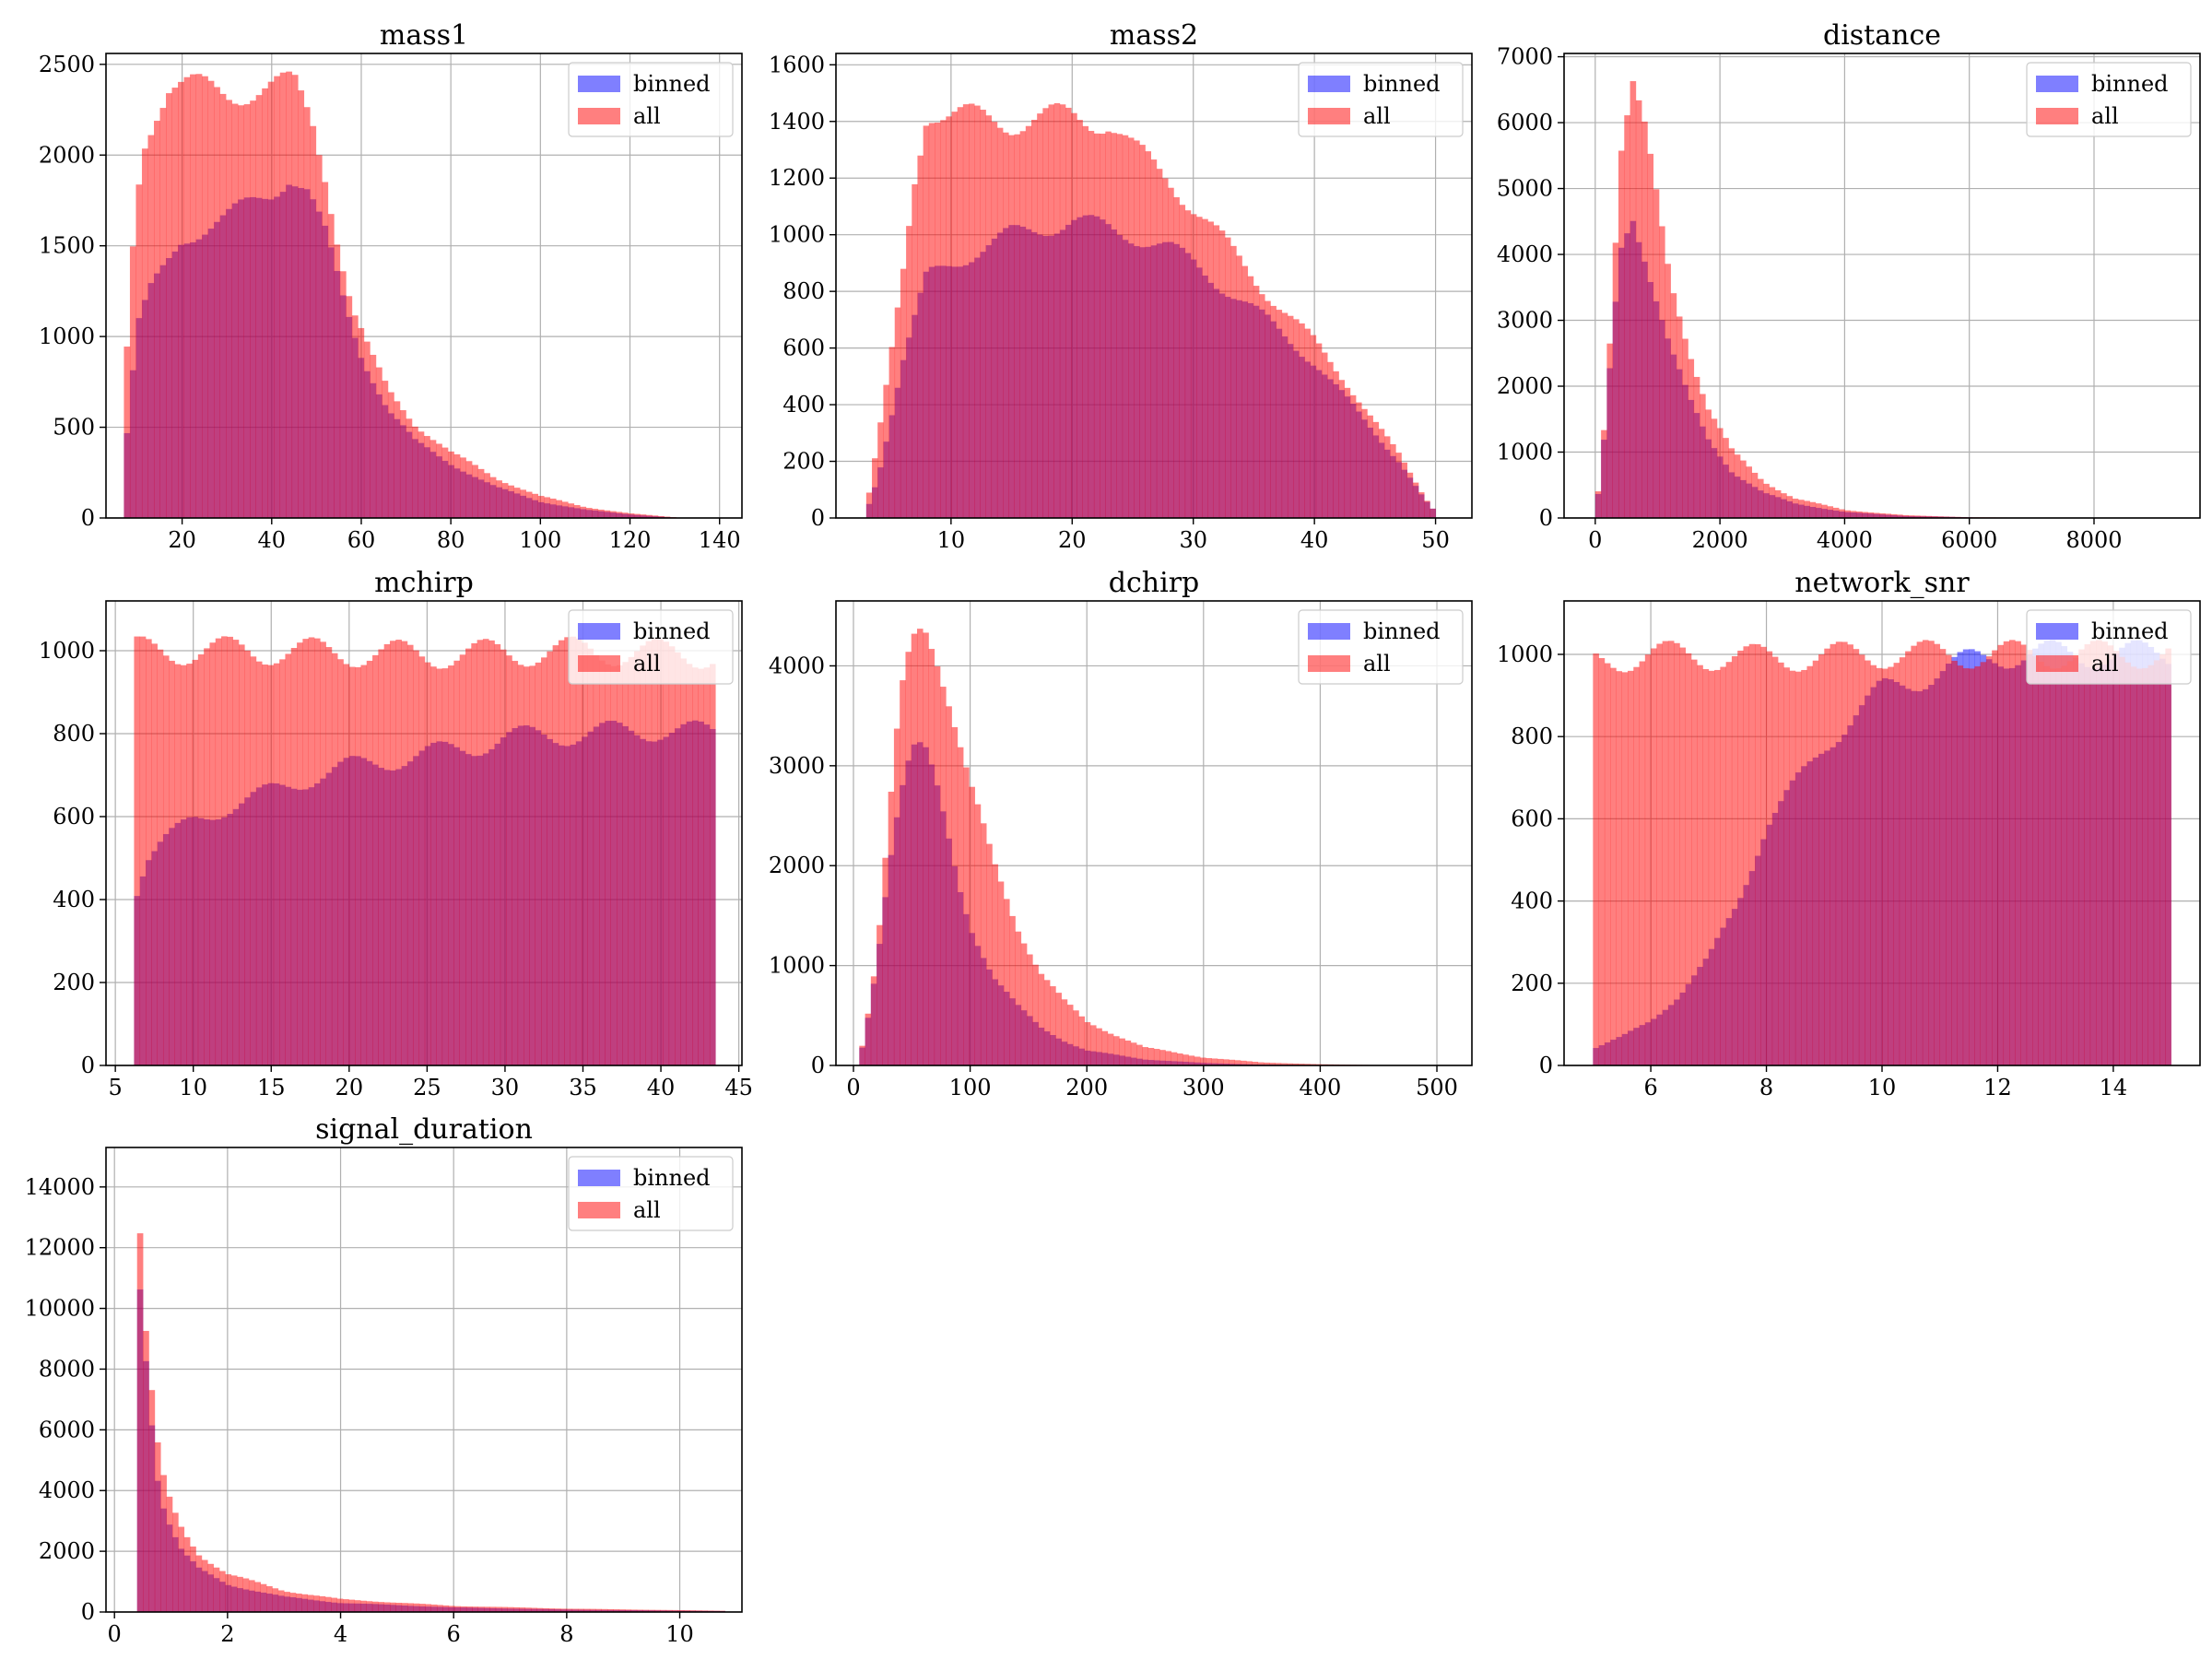 Image resolution: width=2212 pixels, height=1659 pixels. I want to click on y-tick-label: 0, so click(88, 1612).